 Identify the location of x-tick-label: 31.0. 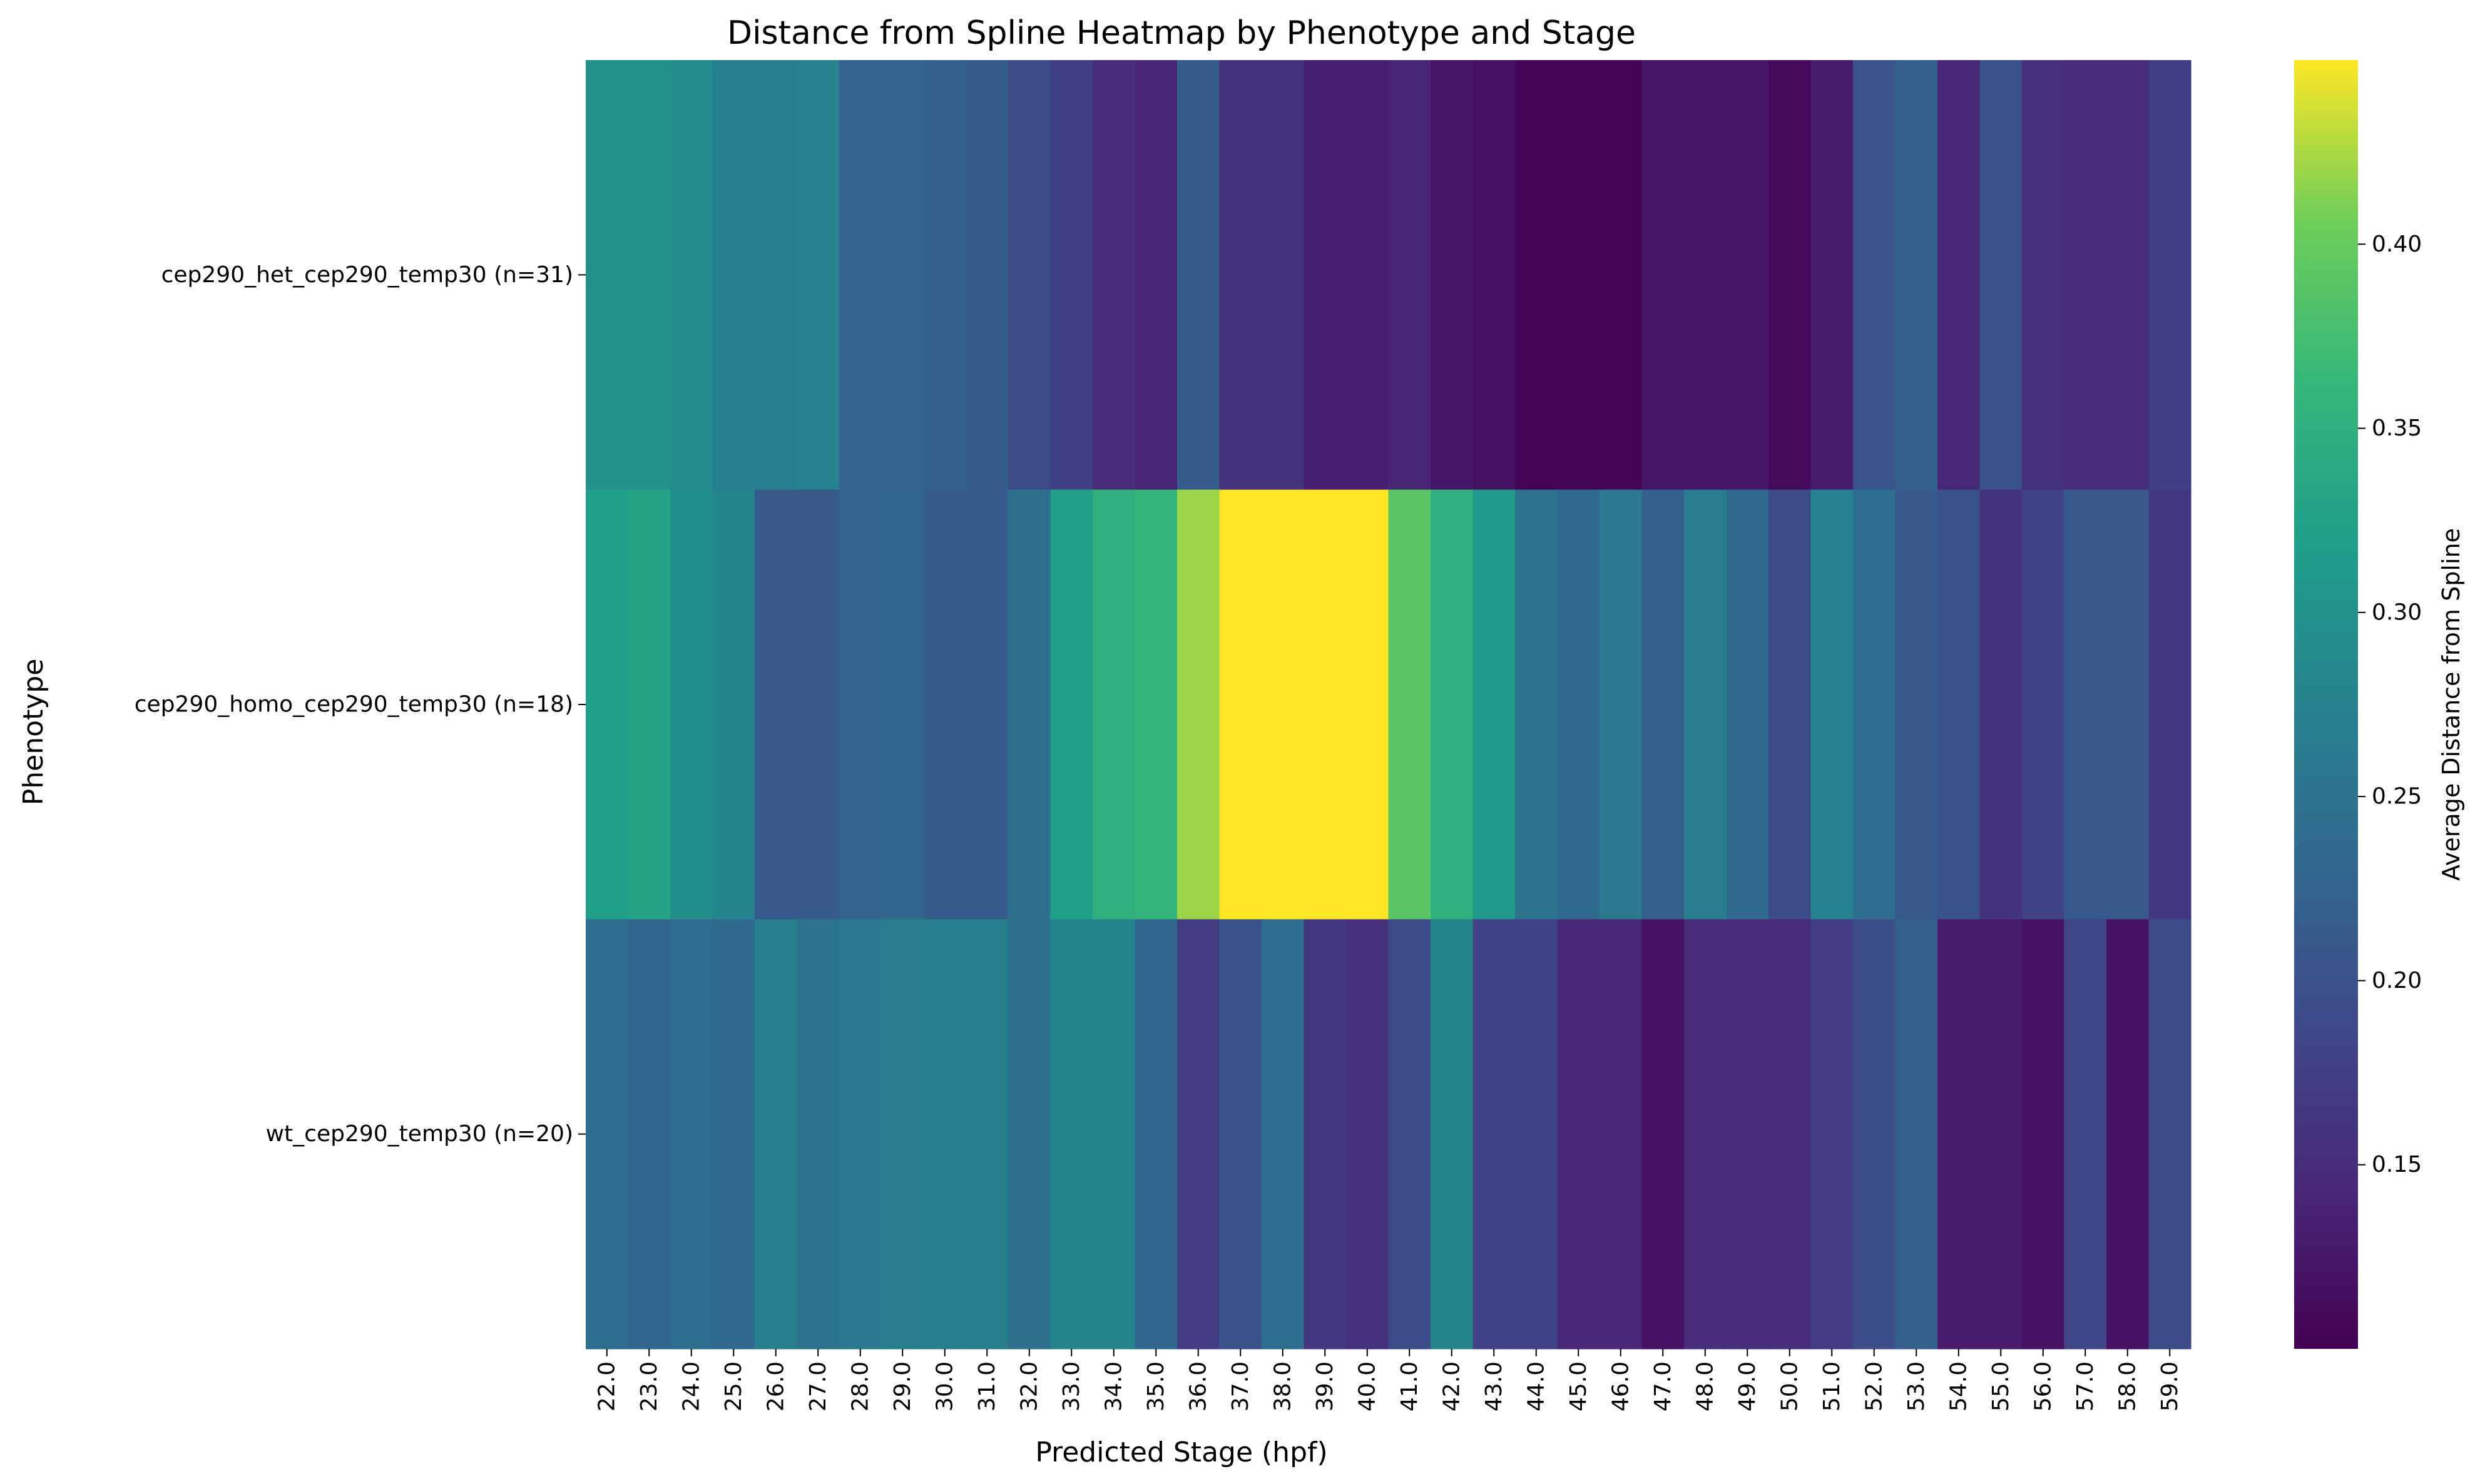
(987, 1386).